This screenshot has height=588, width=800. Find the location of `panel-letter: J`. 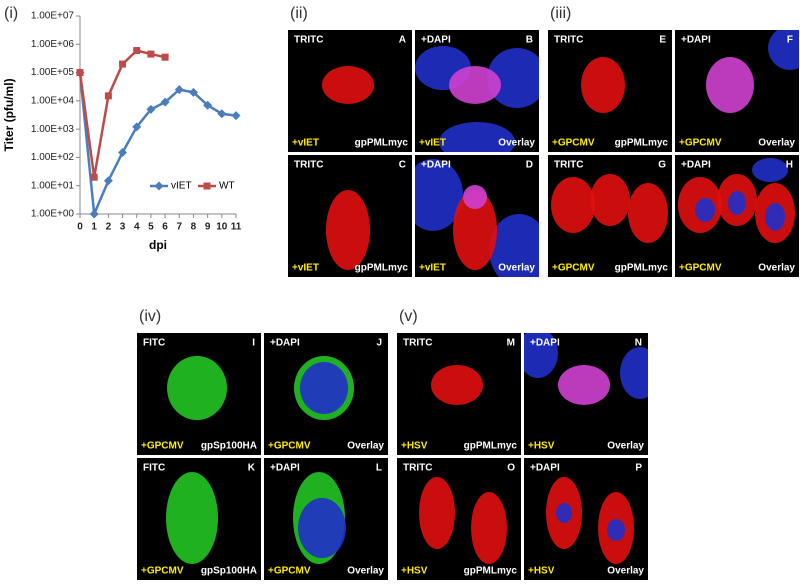

panel-letter: J is located at coordinates (379, 343).